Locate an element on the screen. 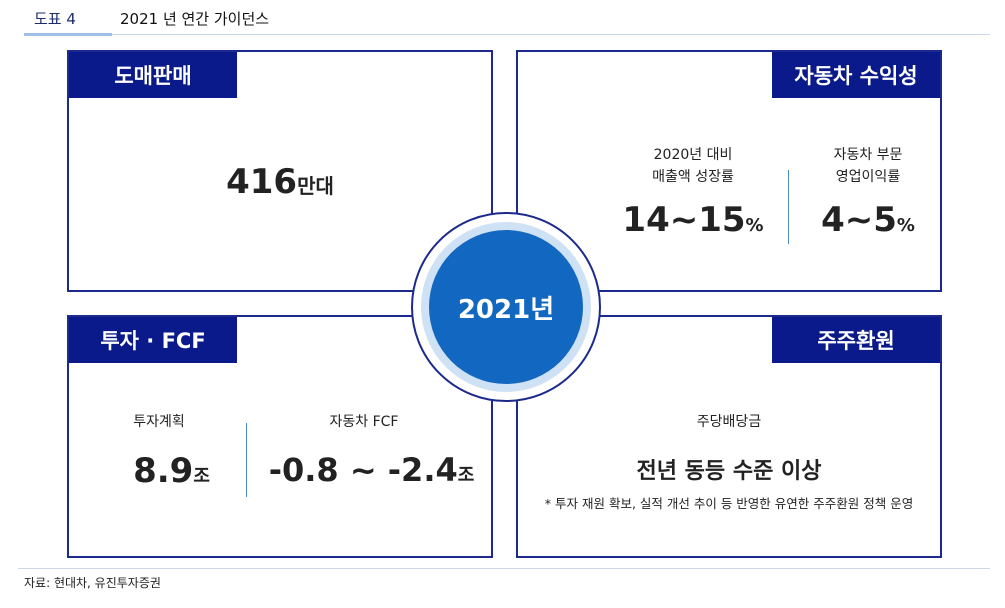 This screenshot has width=1005, height=608. invest-plan-unit: 조 is located at coordinates (201, 476).